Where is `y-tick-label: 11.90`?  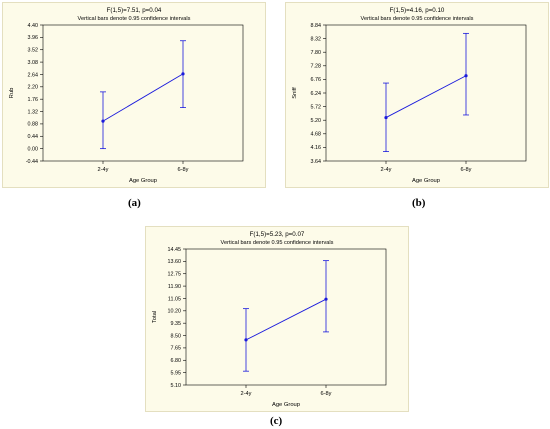 y-tick-label: 11.90 is located at coordinates (174, 287).